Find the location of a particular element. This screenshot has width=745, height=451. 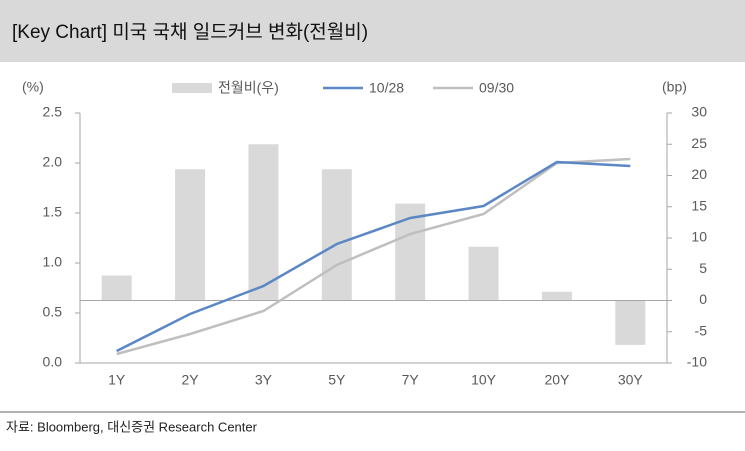

x-tick-label: 2Y is located at coordinates (191, 380).